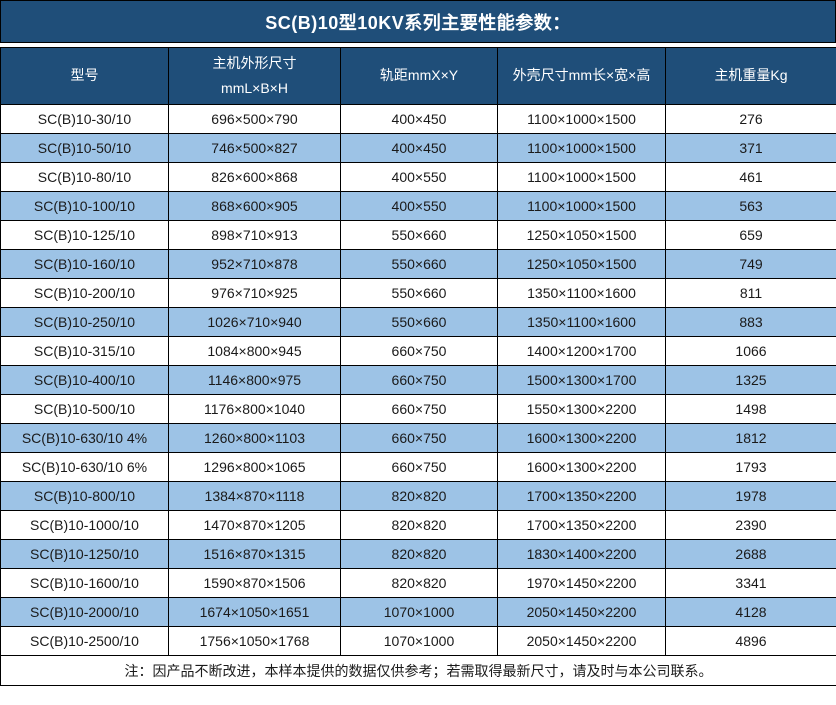 Image resolution: width=836 pixels, height=705 pixels. What do you see at coordinates (254, 264) in the screenshot?
I see `dimensions-cell: 952×710×878` at bounding box center [254, 264].